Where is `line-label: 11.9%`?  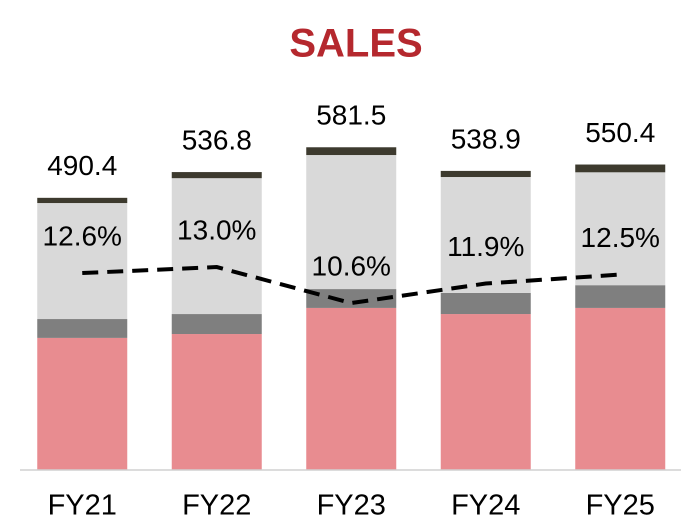
line-label: 11.9% is located at coordinates (485, 246).